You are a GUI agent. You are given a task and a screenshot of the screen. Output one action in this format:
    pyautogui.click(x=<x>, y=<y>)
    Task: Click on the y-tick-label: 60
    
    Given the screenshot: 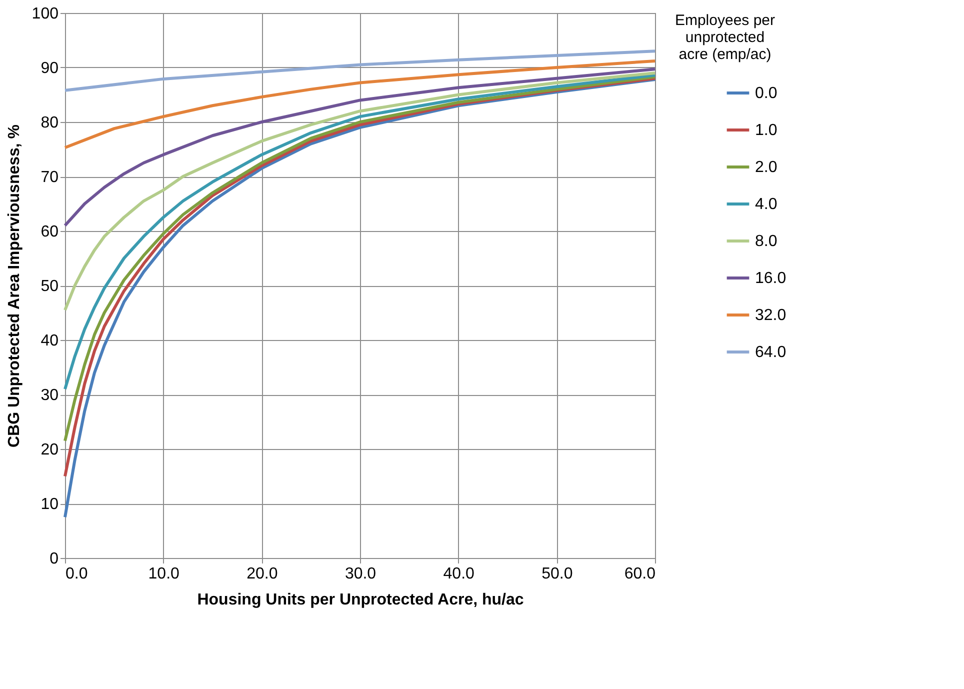 What is the action you would take?
    pyautogui.click(x=49, y=232)
    